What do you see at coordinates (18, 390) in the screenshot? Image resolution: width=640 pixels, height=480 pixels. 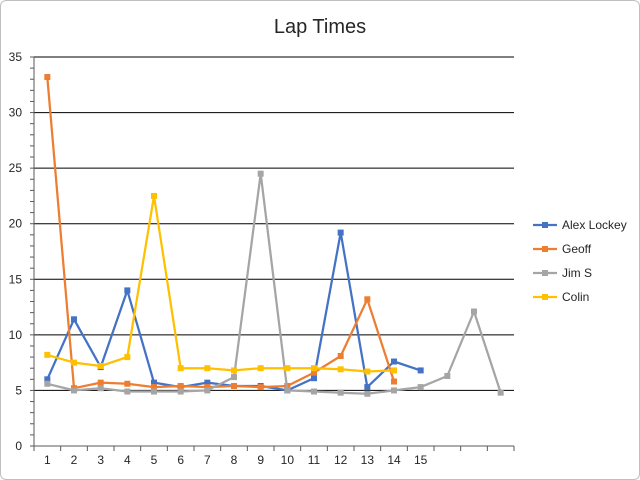 I see `y-tick-label: 5` at bounding box center [18, 390].